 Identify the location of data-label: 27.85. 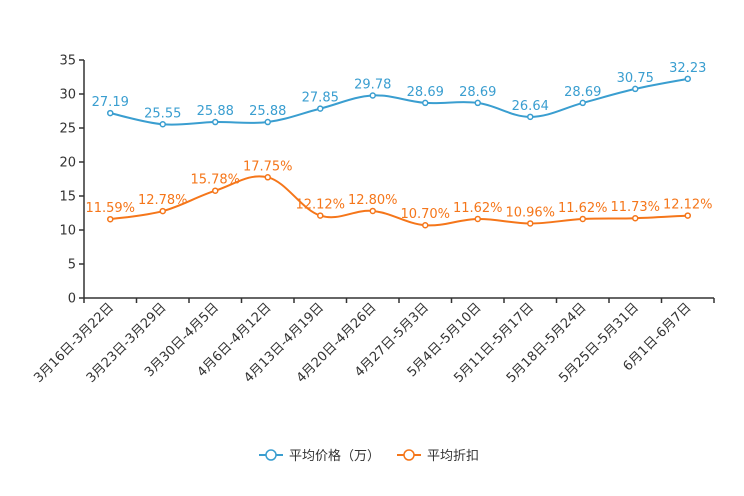
(320, 98).